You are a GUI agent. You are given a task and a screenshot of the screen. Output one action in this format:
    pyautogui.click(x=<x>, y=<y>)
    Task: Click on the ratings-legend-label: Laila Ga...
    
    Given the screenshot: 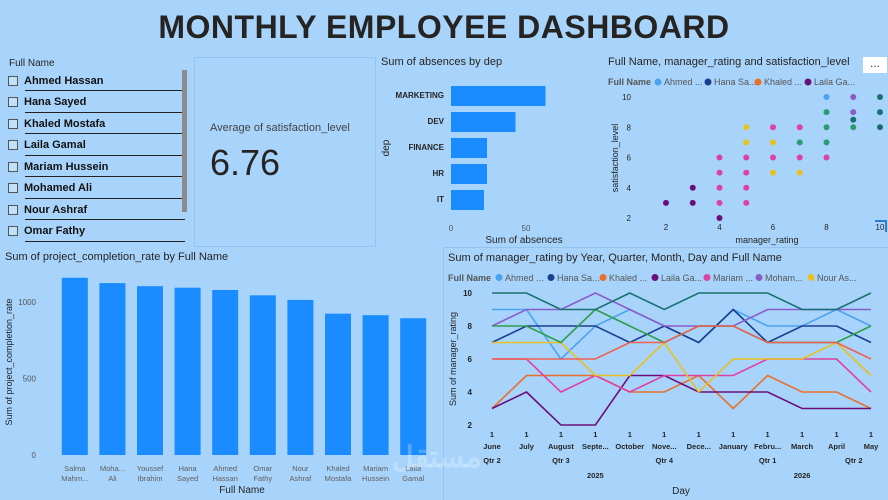 What is the action you would take?
    pyautogui.click(x=681, y=278)
    